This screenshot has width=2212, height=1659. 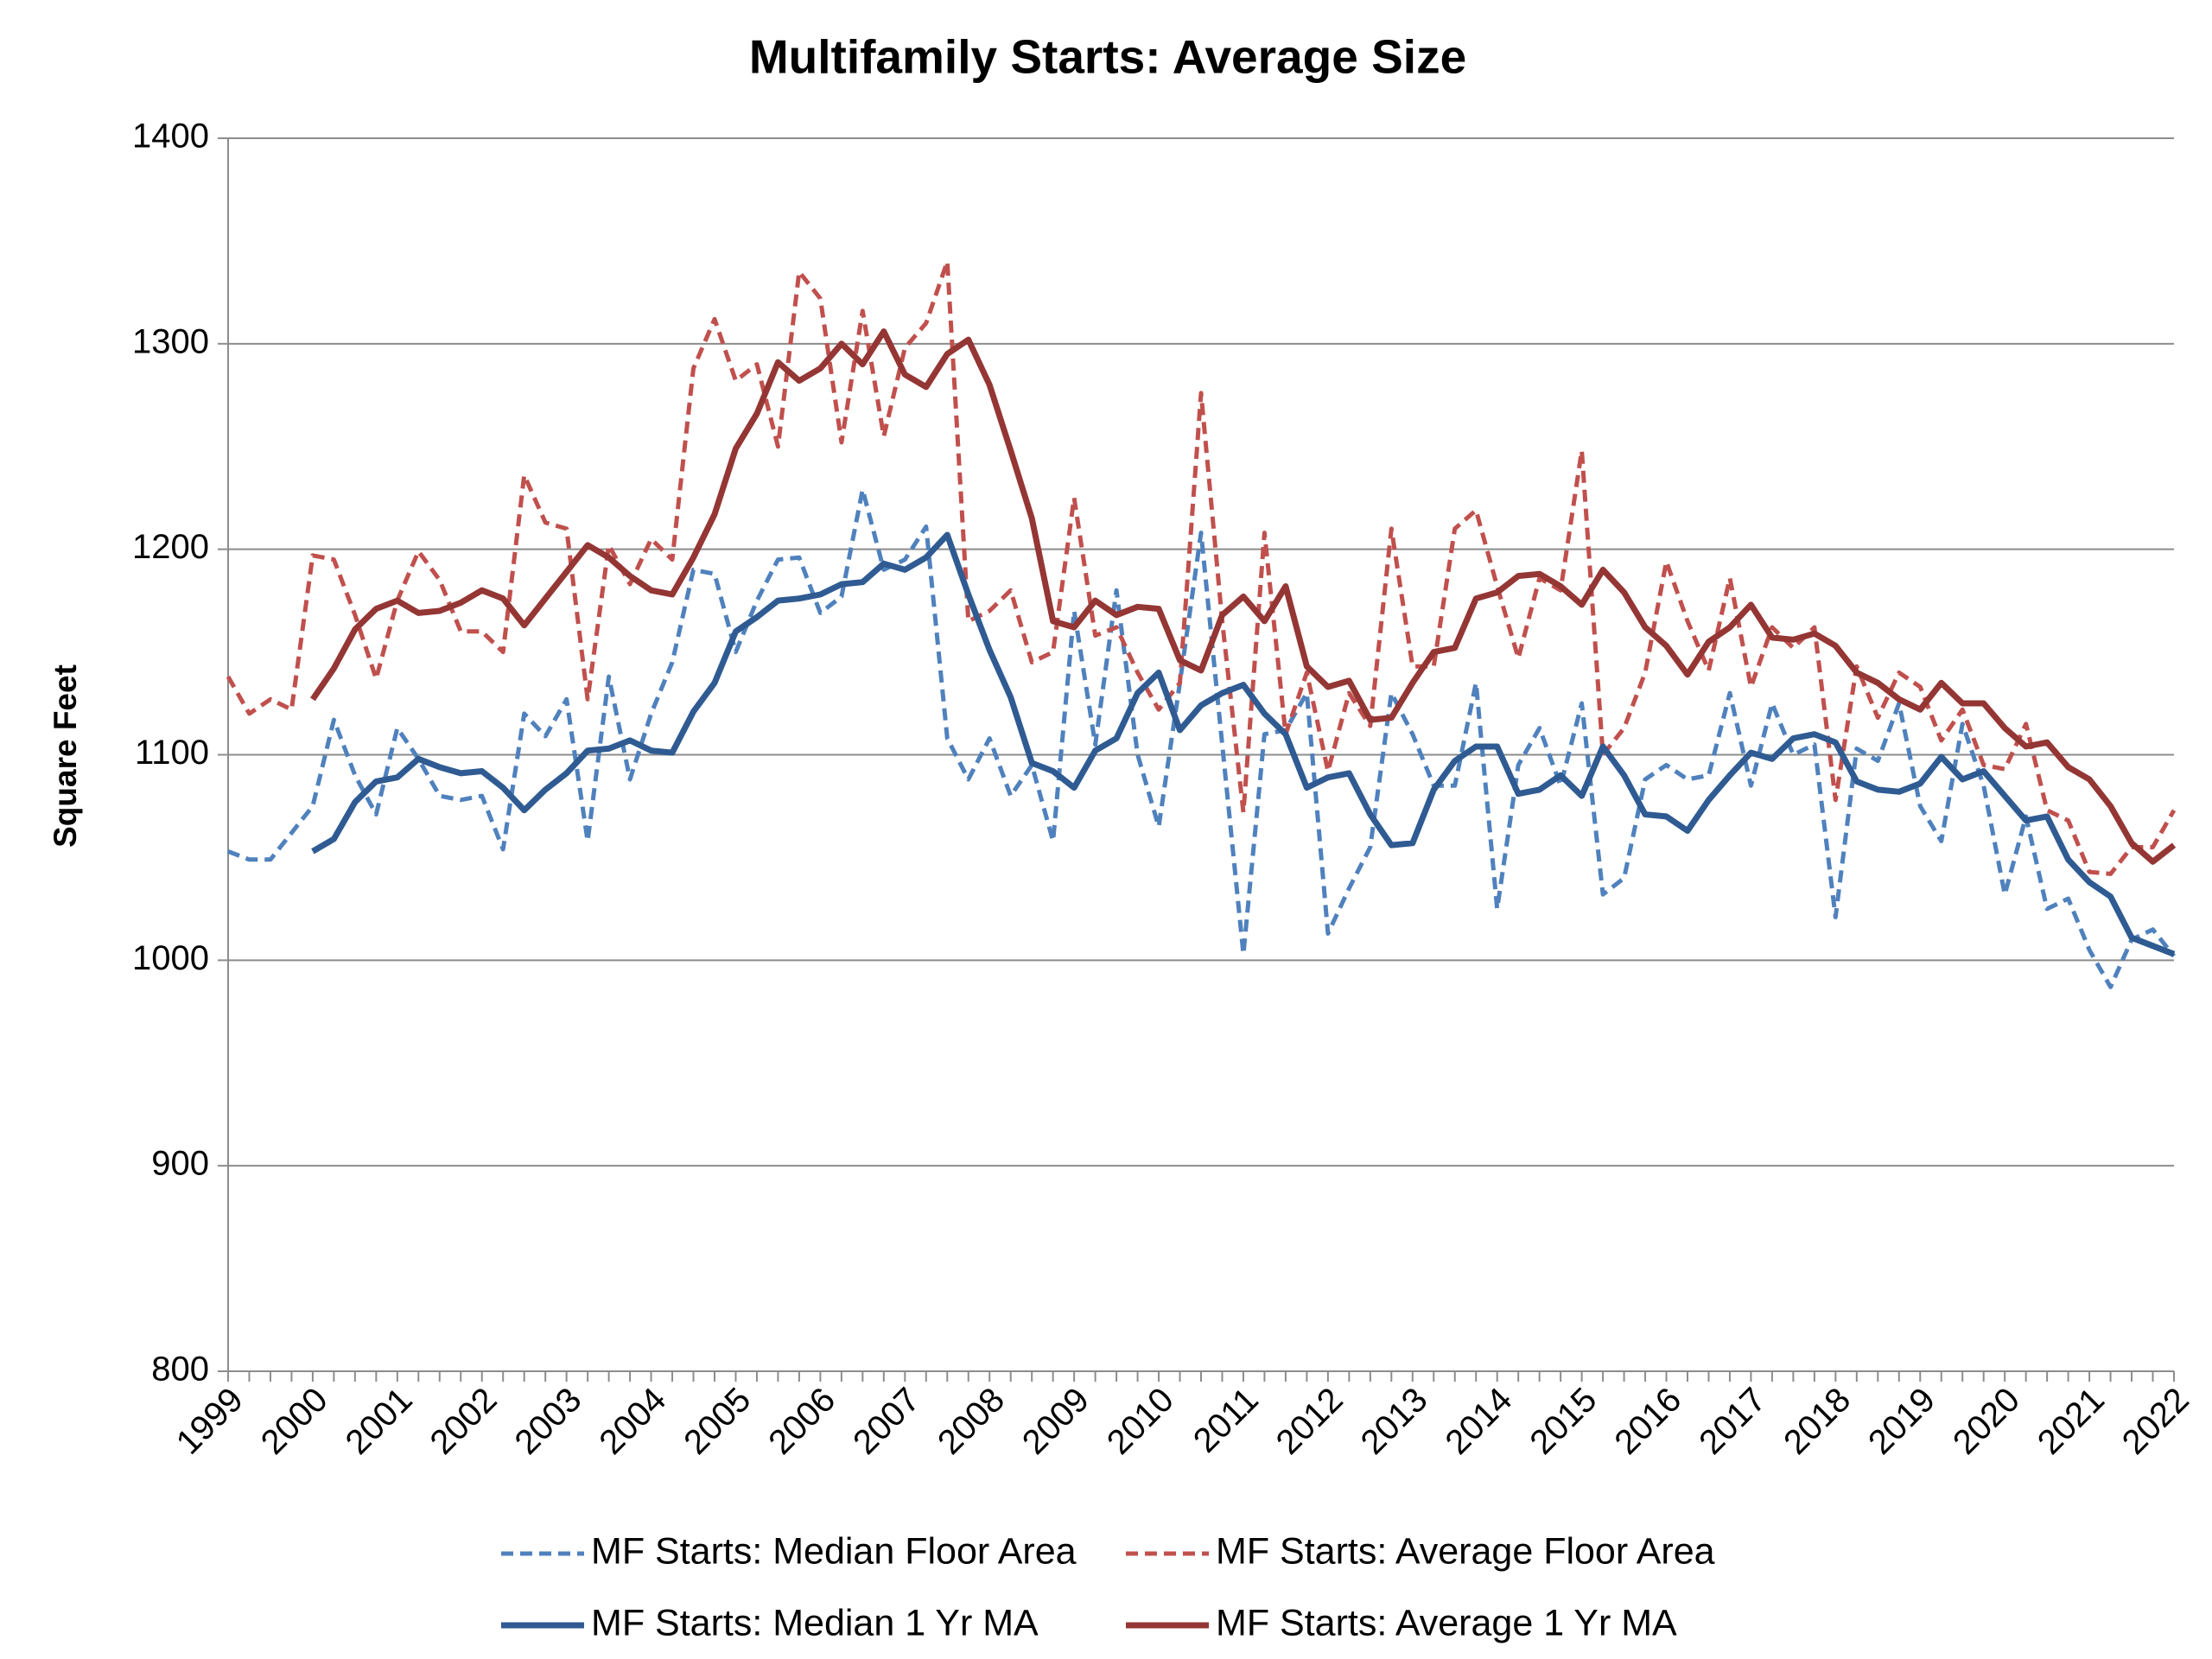 What do you see at coordinates (1817, 1421) in the screenshot?
I see `x-tick-label: 2018` at bounding box center [1817, 1421].